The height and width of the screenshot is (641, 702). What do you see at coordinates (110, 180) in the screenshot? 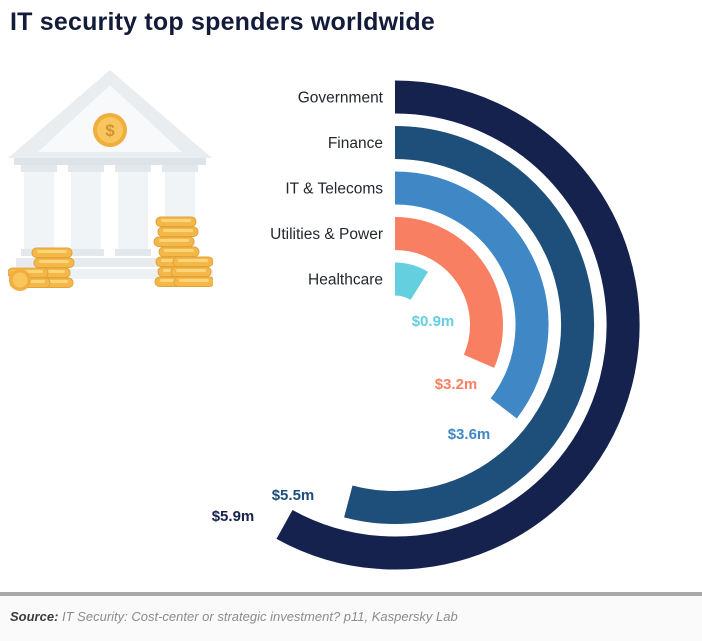
I see `bank-illustration: $` at bounding box center [110, 180].